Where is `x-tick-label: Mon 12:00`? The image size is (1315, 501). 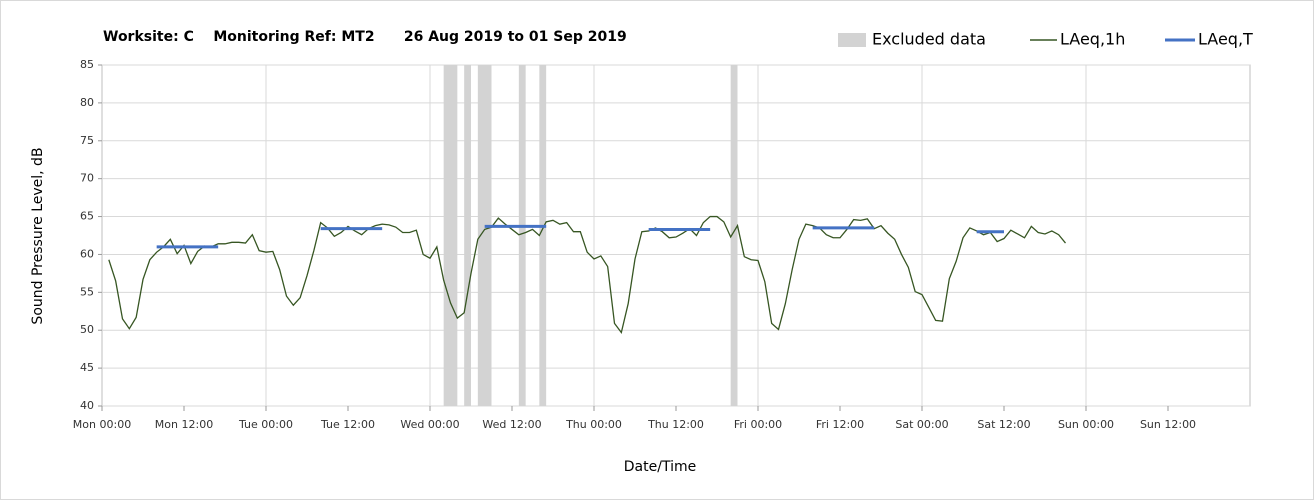 x-tick-label: Mon 12:00 is located at coordinates (184, 424).